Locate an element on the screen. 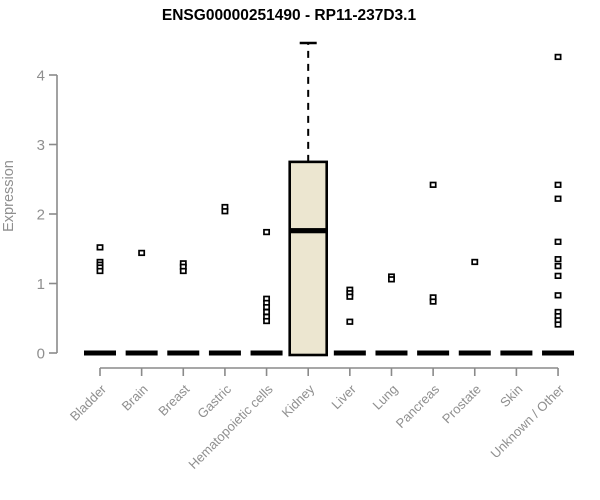  median-line is located at coordinates (308, 231).